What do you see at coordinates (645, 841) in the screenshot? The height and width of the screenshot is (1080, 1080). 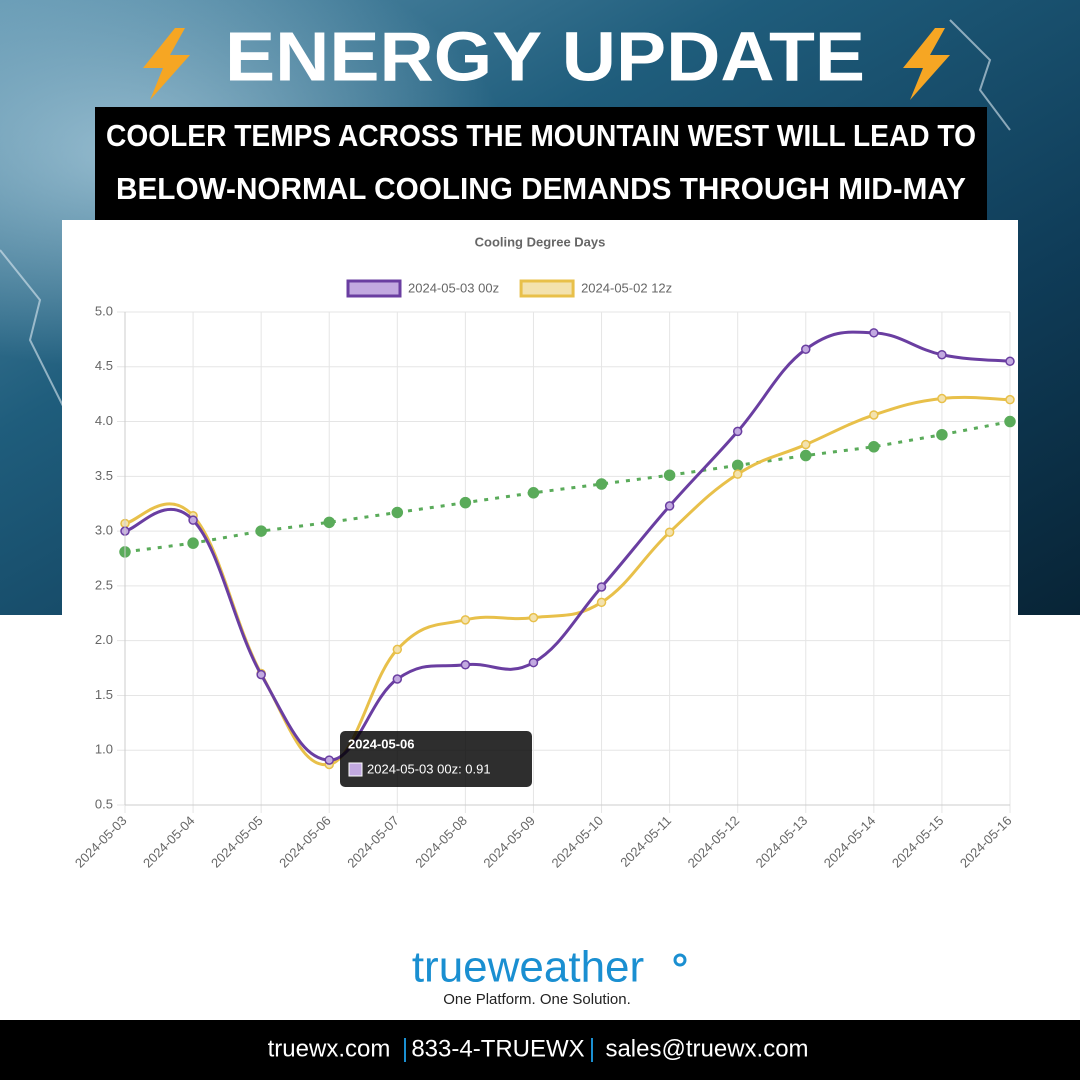 I see `x-tick-label: 2024-05-11` at bounding box center [645, 841].